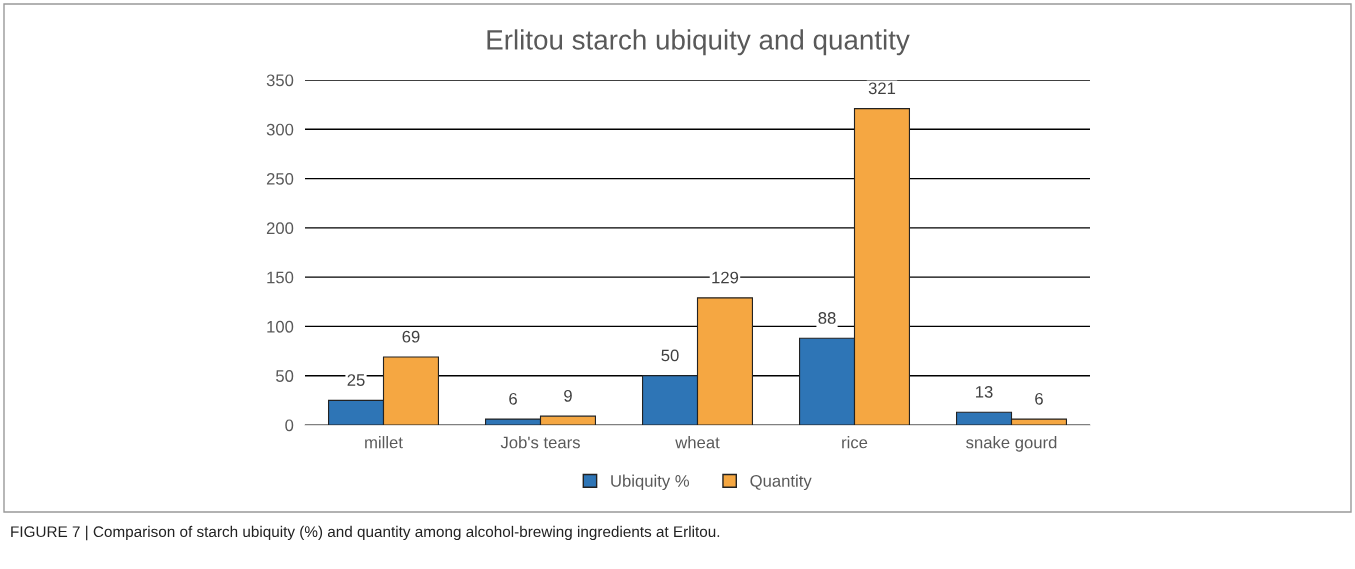 The image size is (1355, 569). I want to click on y-tick-label: 300, so click(280, 129).